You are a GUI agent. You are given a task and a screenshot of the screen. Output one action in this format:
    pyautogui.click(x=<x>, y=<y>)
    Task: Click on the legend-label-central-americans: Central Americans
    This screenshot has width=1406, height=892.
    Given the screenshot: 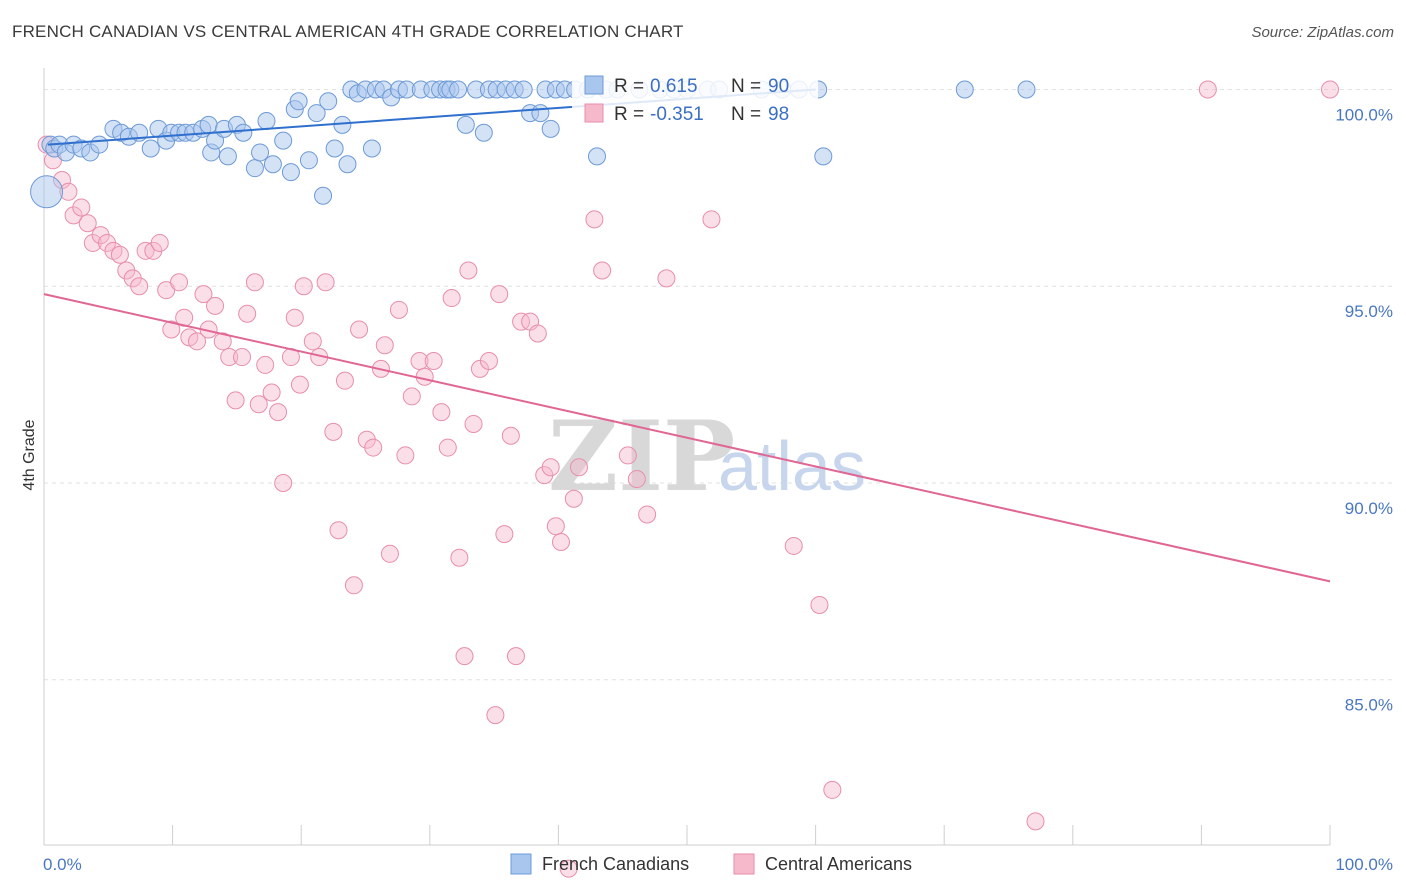 What is the action you would take?
    pyautogui.click(x=838, y=864)
    